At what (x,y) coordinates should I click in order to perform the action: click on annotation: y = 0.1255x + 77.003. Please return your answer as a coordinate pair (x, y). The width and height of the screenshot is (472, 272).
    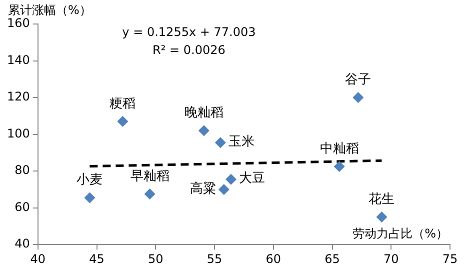
    Looking at the image, I should click on (189, 32).